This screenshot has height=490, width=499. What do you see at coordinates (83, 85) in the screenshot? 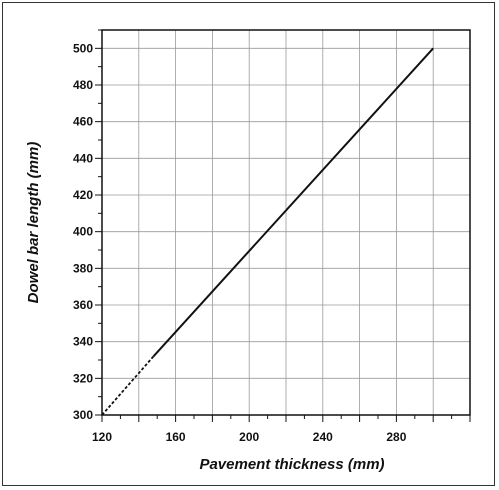
I see `y-tick-label: 480` at bounding box center [83, 85].